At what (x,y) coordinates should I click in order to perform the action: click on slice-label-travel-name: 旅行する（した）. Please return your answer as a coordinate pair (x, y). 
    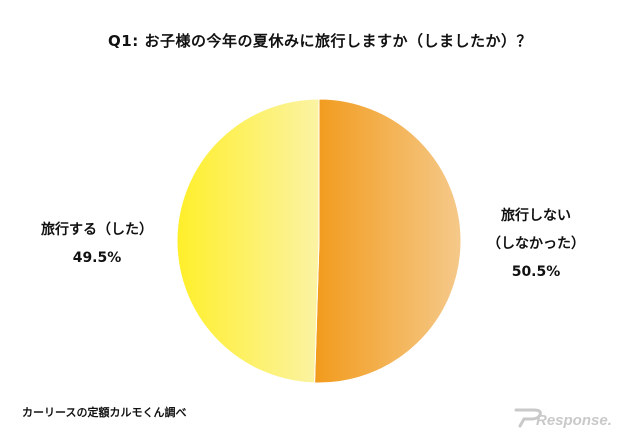
    Looking at the image, I should click on (97, 230).